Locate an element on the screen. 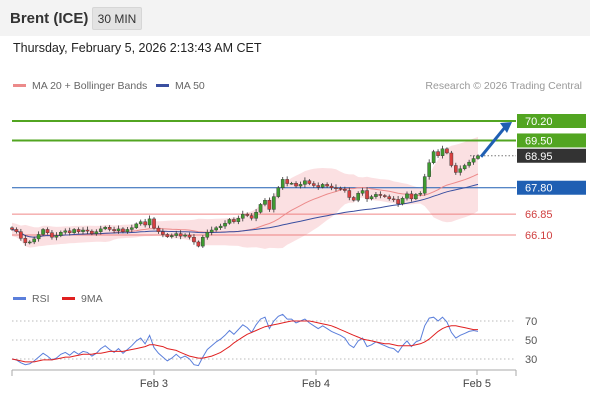 This screenshot has width=590, height=400. ma20-legend-label: MA 20 + Bollinger Bands is located at coordinates (90, 86).